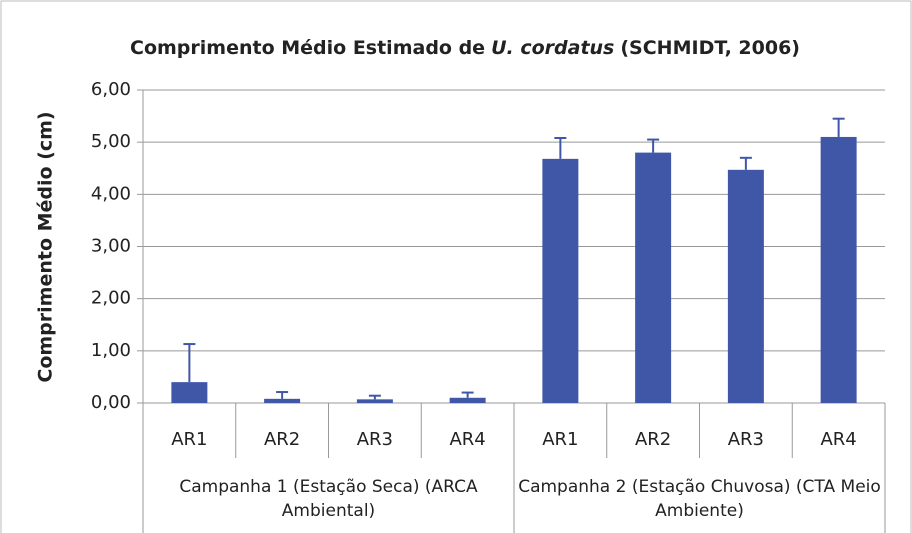  What do you see at coordinates (307, 48) in the screenshot?
I see `title-part: Comprimento Médio Estimado de` at bounding box center [307, 48].